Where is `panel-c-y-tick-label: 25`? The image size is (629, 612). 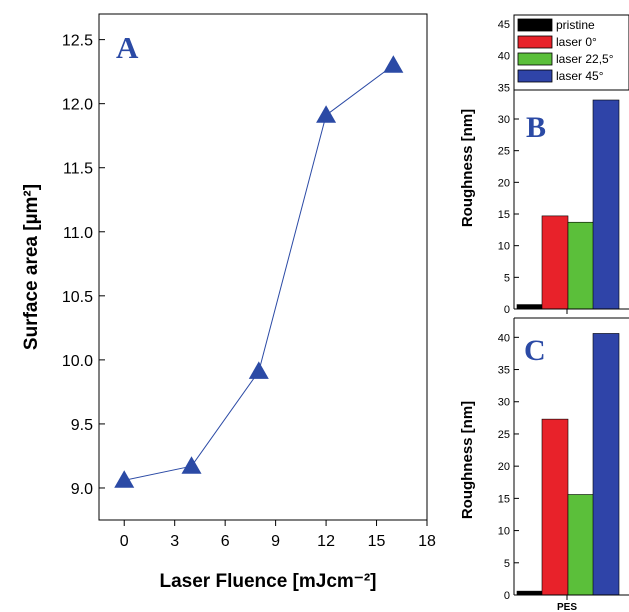
panel-c-y-tick-label: 25 is located at coordinates (504, 435).